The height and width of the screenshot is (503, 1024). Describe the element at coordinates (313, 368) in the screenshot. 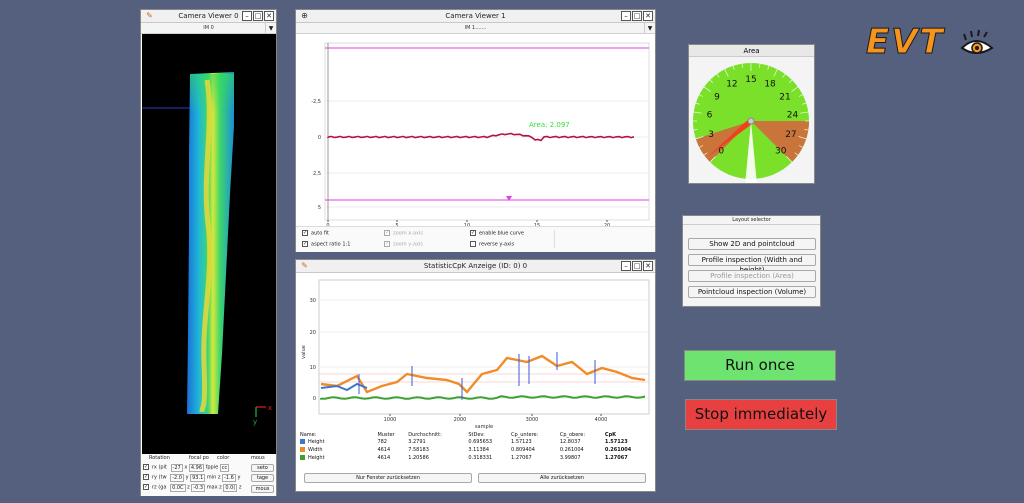

I see `y-tick-label: 10` at that location.